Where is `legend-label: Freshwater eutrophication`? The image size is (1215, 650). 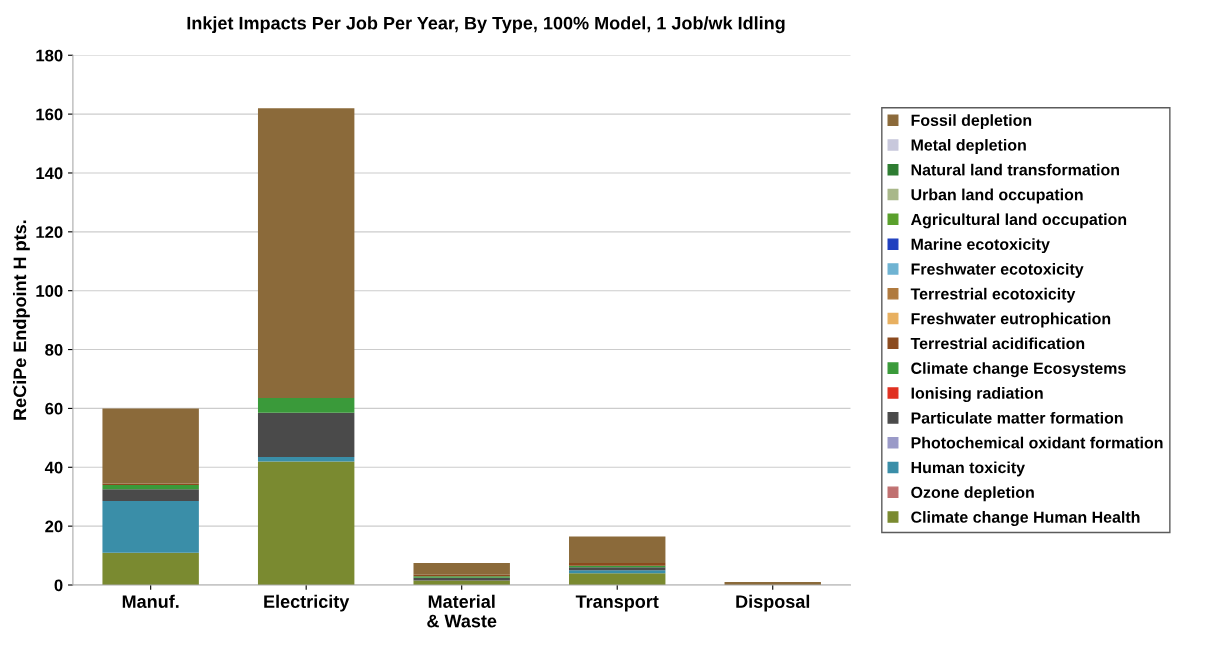 legend-label: Freshwater eutrophication is located at coordinates (1011, 320).